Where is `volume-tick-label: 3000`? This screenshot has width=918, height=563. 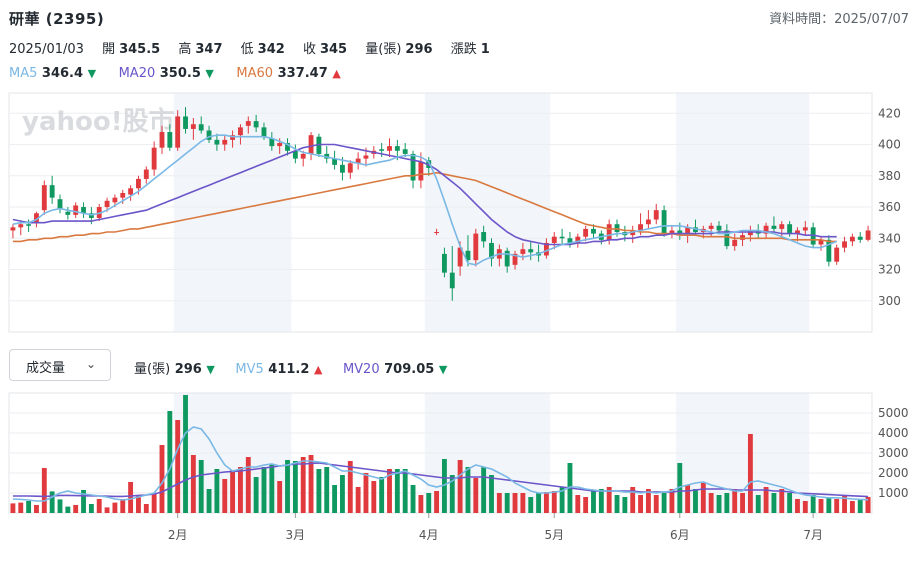 volume-tick-label: 3000 is located at coordinates (893, 453).